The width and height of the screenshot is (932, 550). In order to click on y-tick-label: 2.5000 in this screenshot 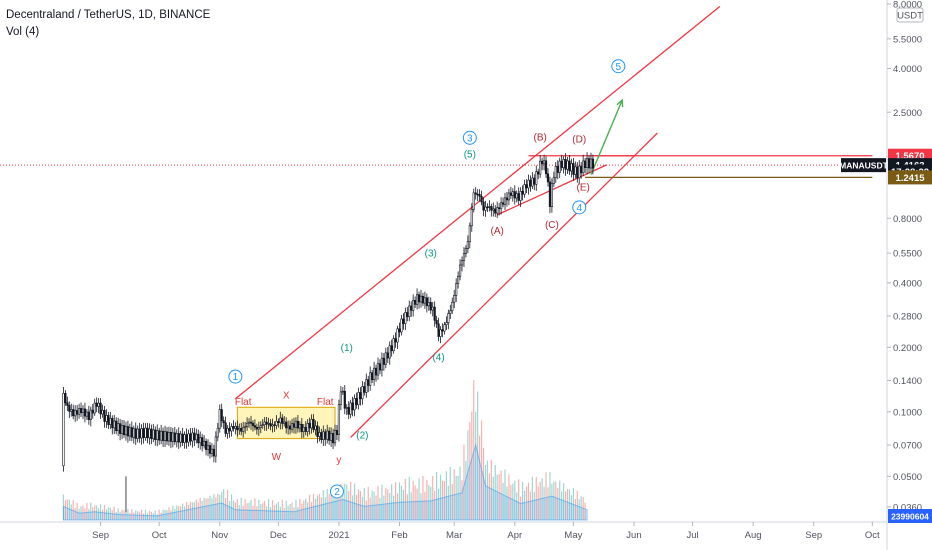, I will do `click(907, 113)`.